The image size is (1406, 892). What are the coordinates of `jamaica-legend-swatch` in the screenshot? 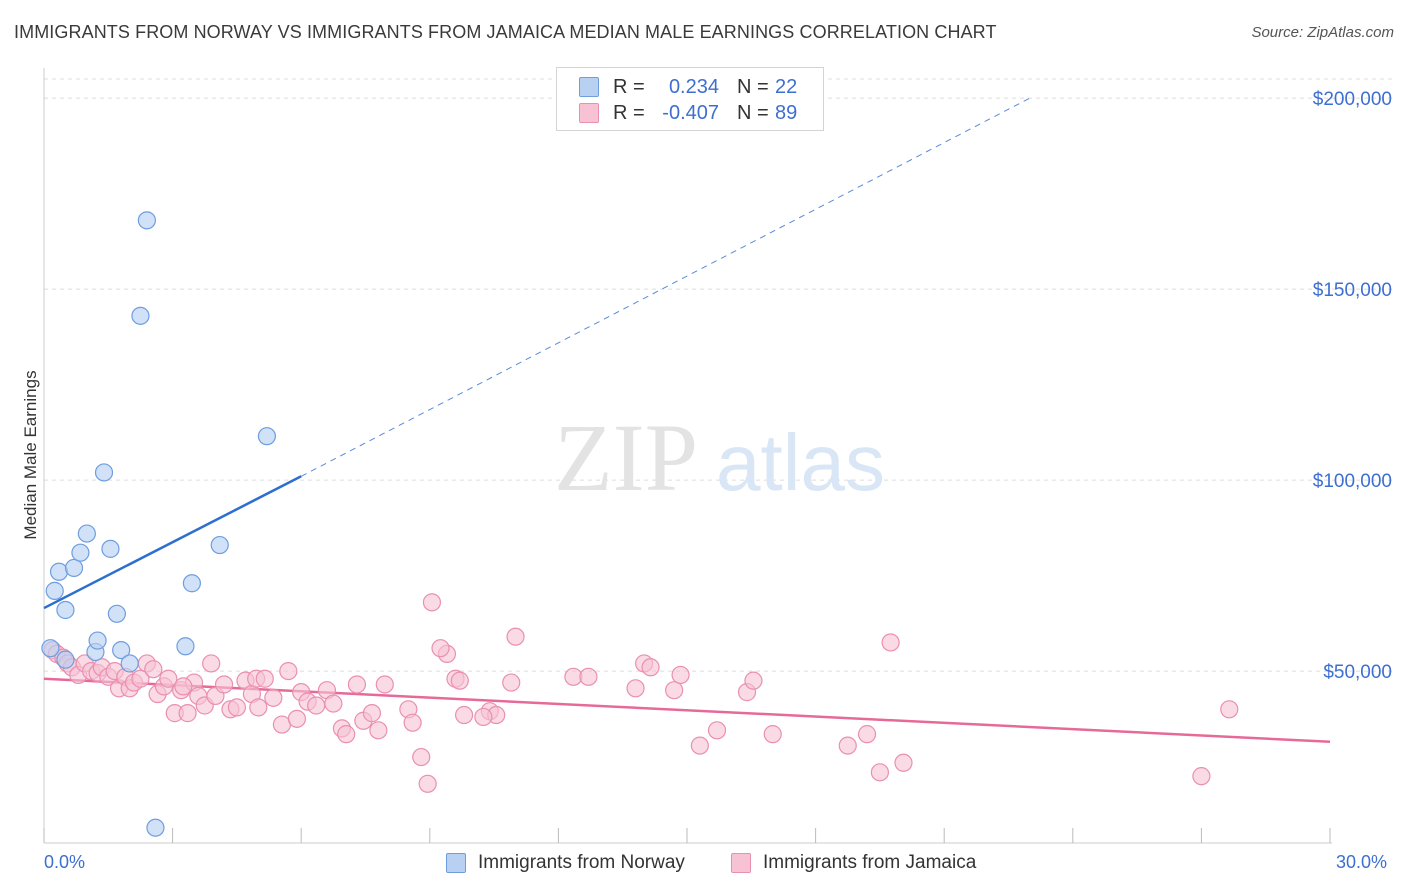 It's located at (741, 863).